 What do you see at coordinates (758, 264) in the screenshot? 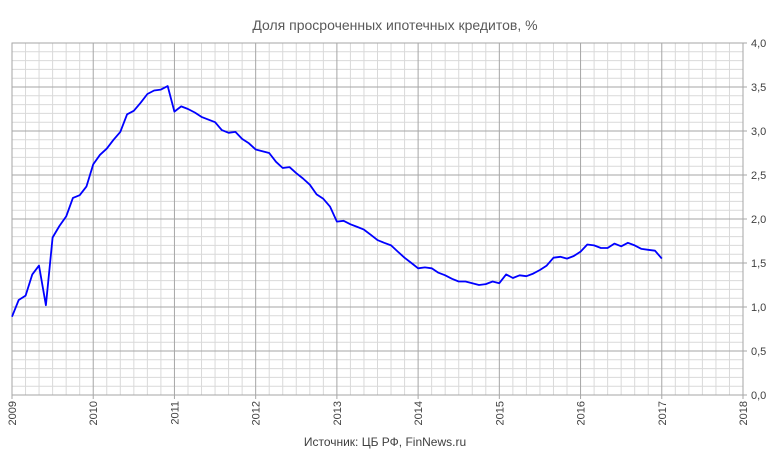
I see `y-tick-label: 1,5` at bounding box center [758, 264].